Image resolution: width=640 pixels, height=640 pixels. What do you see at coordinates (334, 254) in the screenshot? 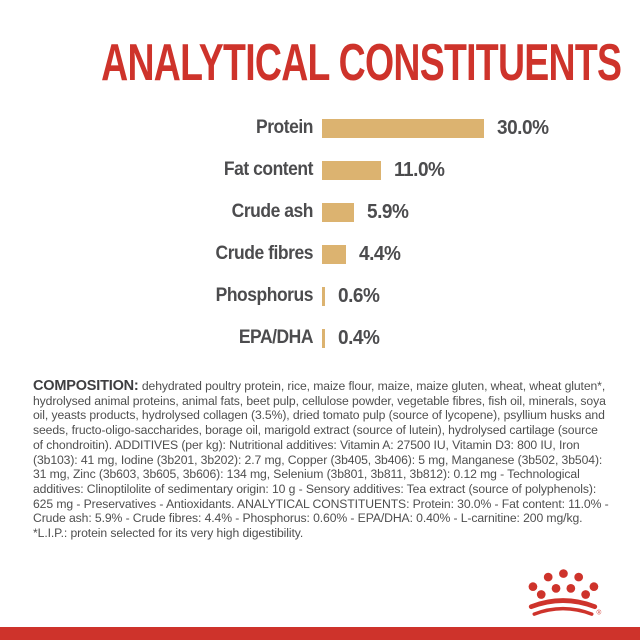
I see `bar-crude-fibres` at bounding box center [334, 254].